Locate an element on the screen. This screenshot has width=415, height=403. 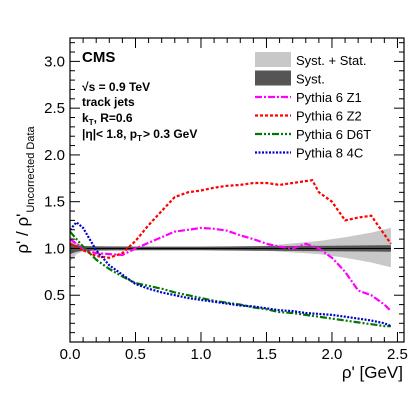
x-axis-label: ρ' [GeV] is located at coordinates (372, 372).